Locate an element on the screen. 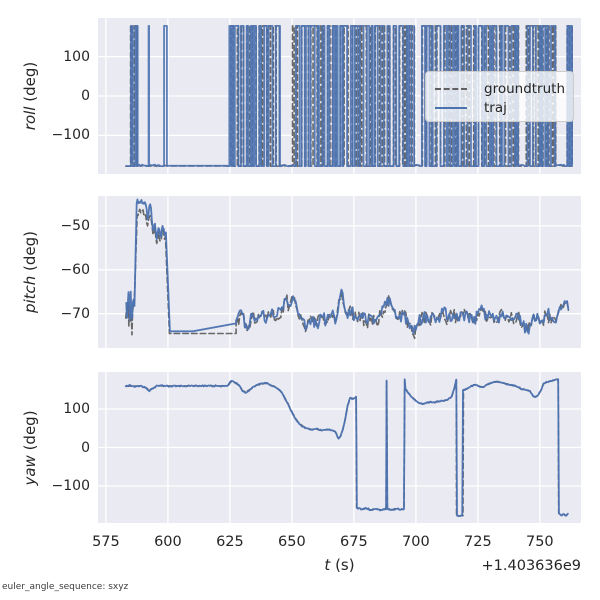 This screenshot has height=600, width=600. y-tick-label: −70 is located at coordinates (75, 313).